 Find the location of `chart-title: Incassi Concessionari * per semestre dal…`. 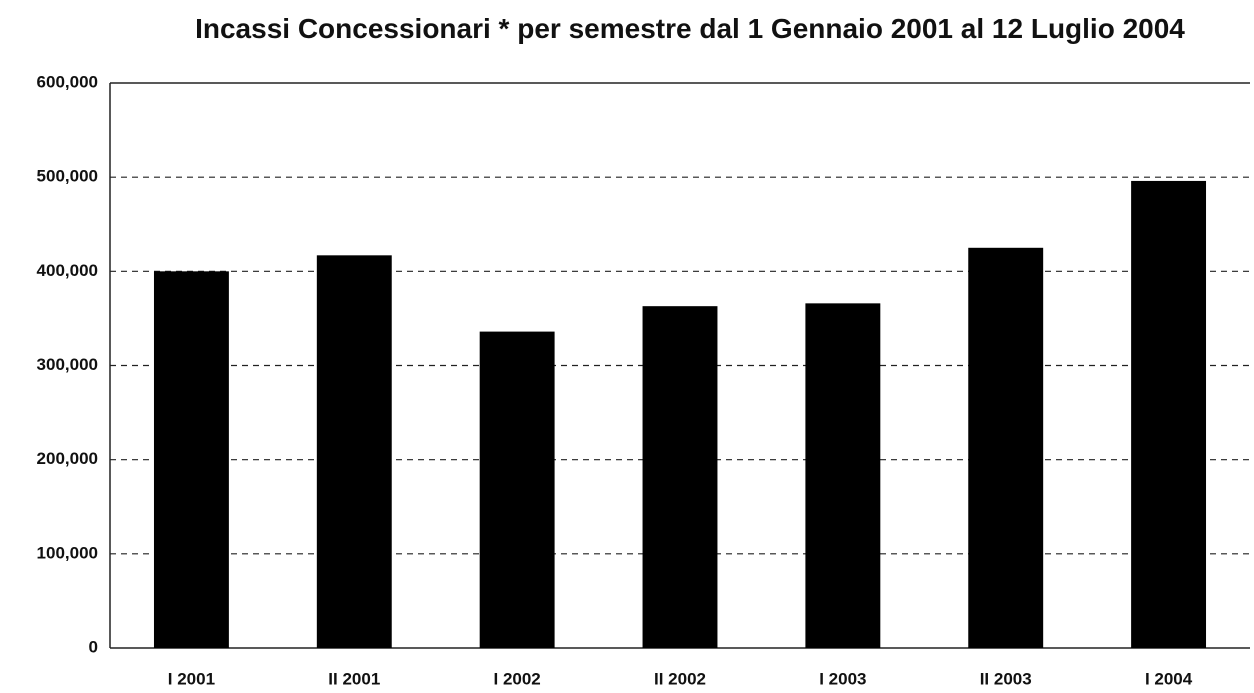

chart-title: Incassi Concessionari * per semestre dal… is located at coordinates (690, 28).